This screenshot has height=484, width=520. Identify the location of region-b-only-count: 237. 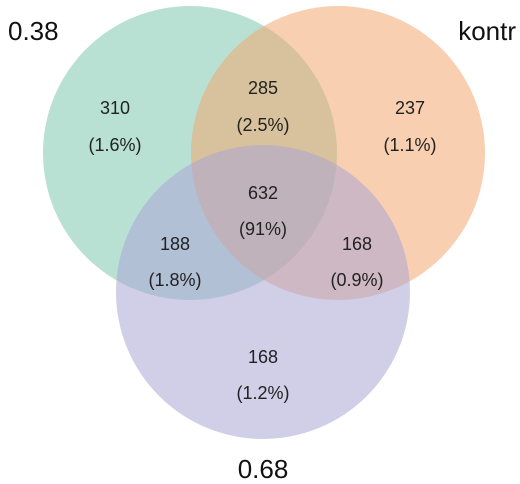
(410, 108).